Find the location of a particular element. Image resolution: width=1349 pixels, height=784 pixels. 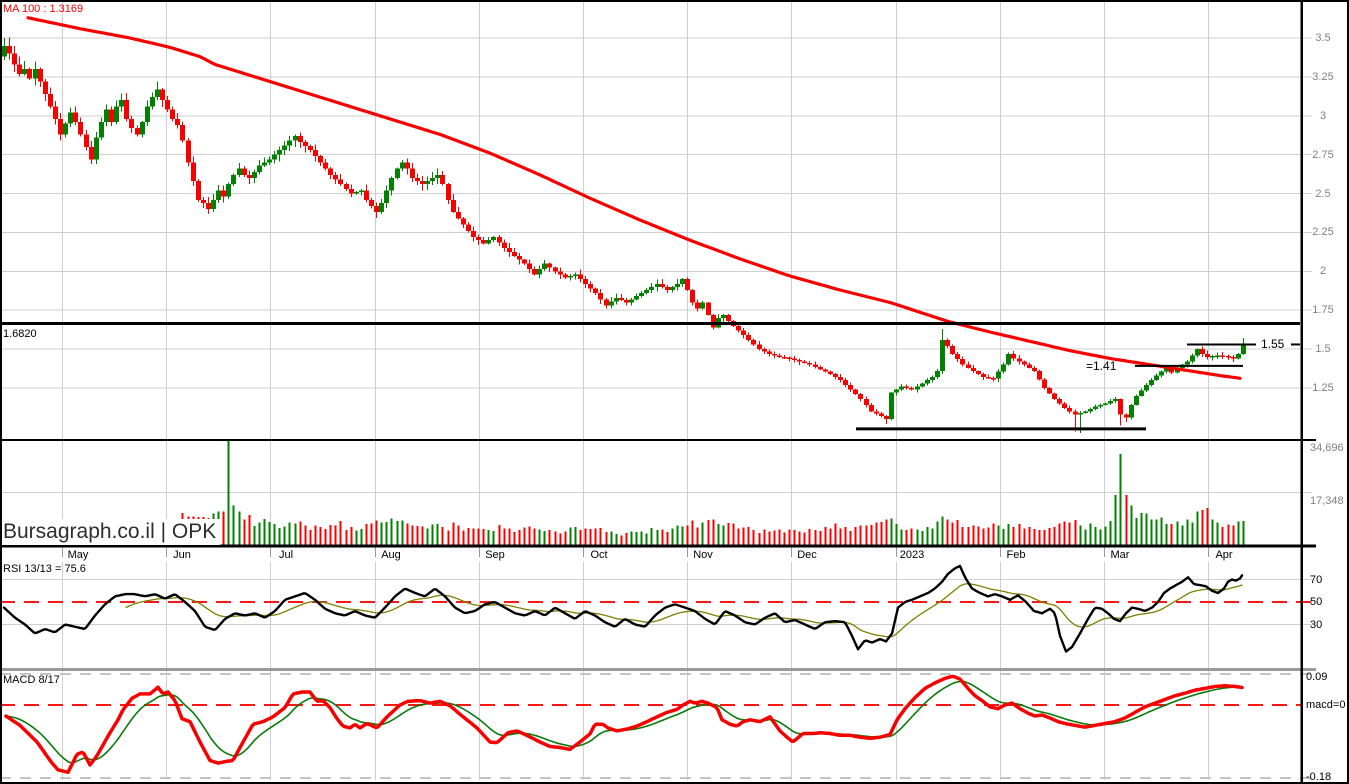

month-label-dec: Dec is located at coordinates (807, 555).